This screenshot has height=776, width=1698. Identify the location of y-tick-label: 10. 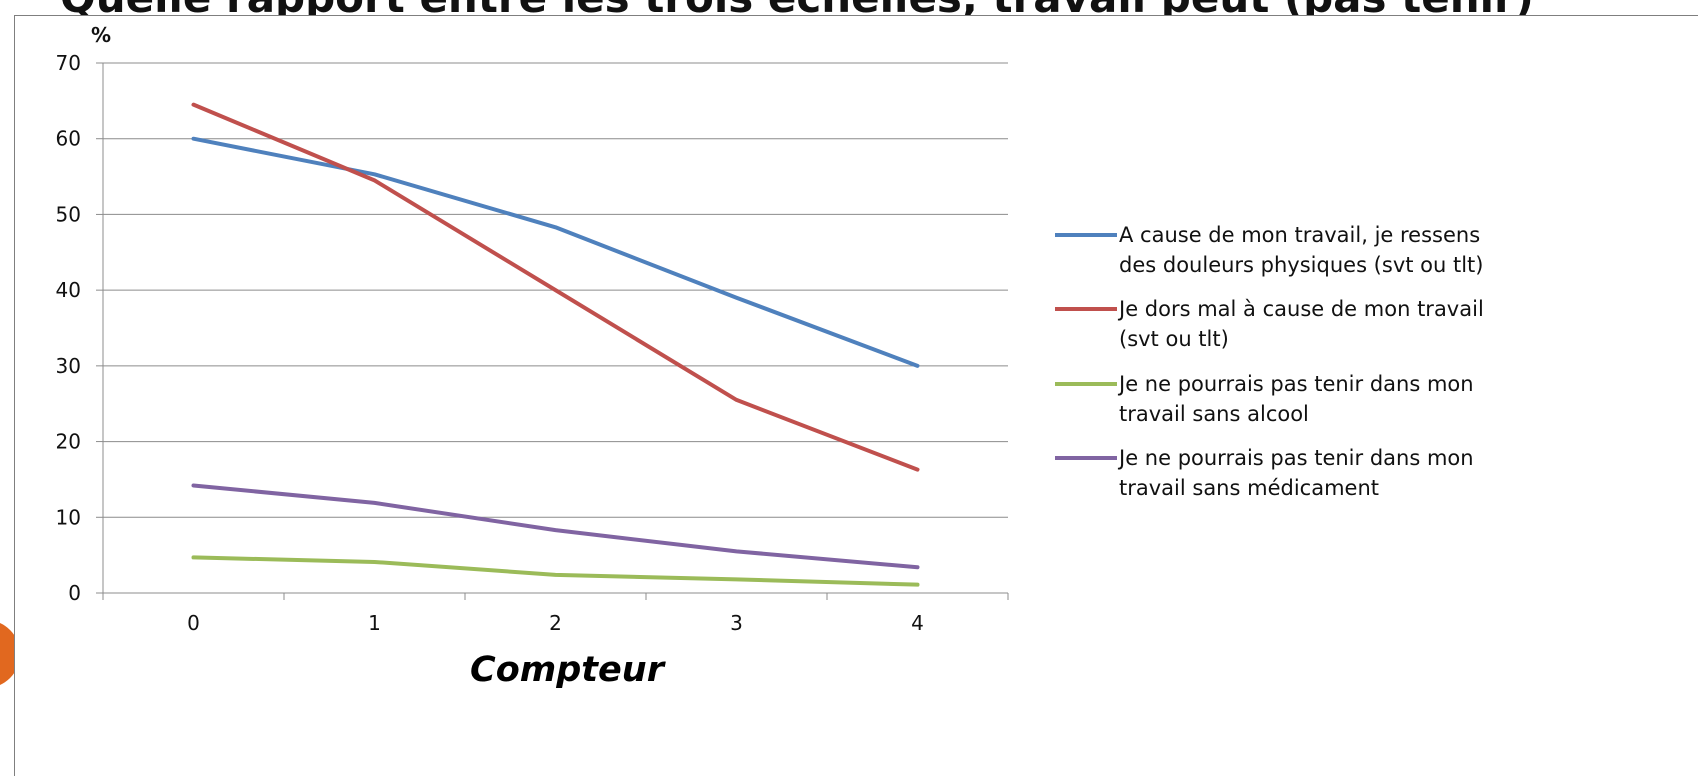
(68, 517).